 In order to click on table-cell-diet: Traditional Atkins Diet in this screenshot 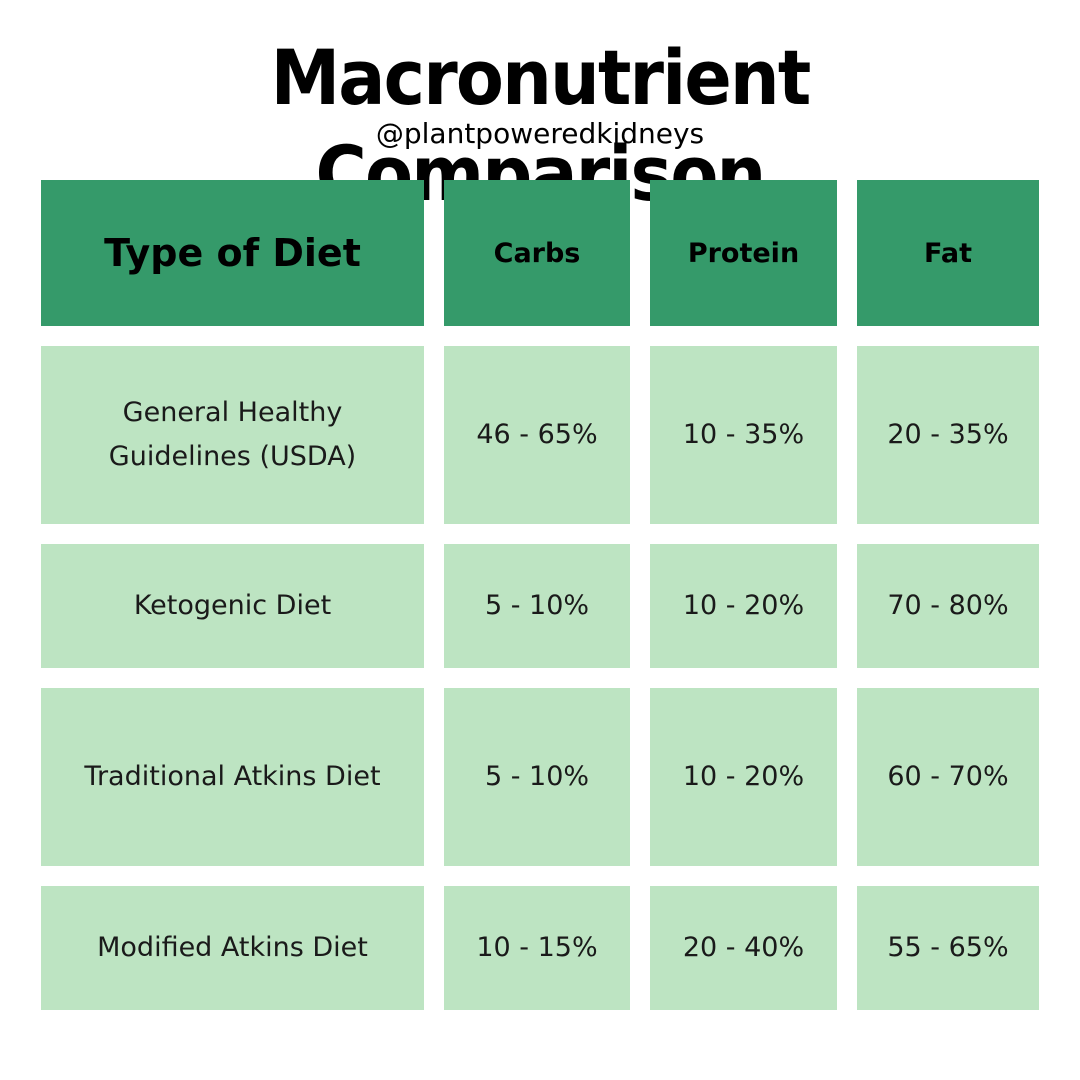, I will do `click(232, 777)`.